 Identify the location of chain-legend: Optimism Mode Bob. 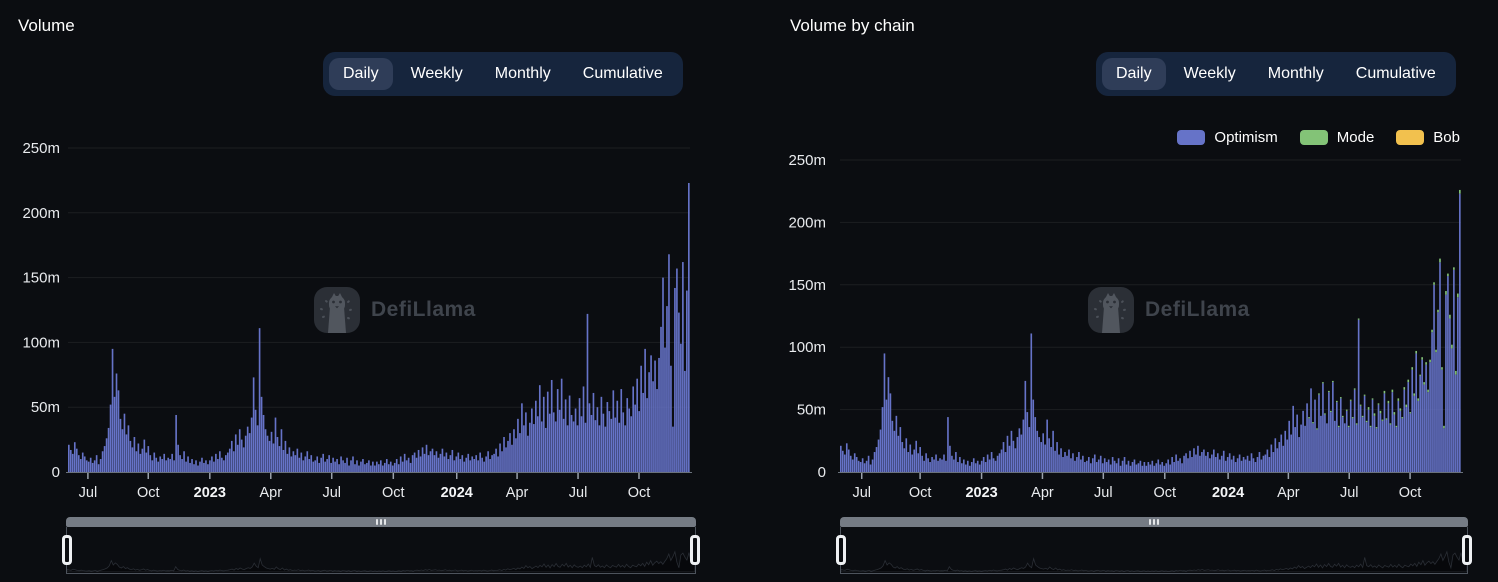
(1318, 137).